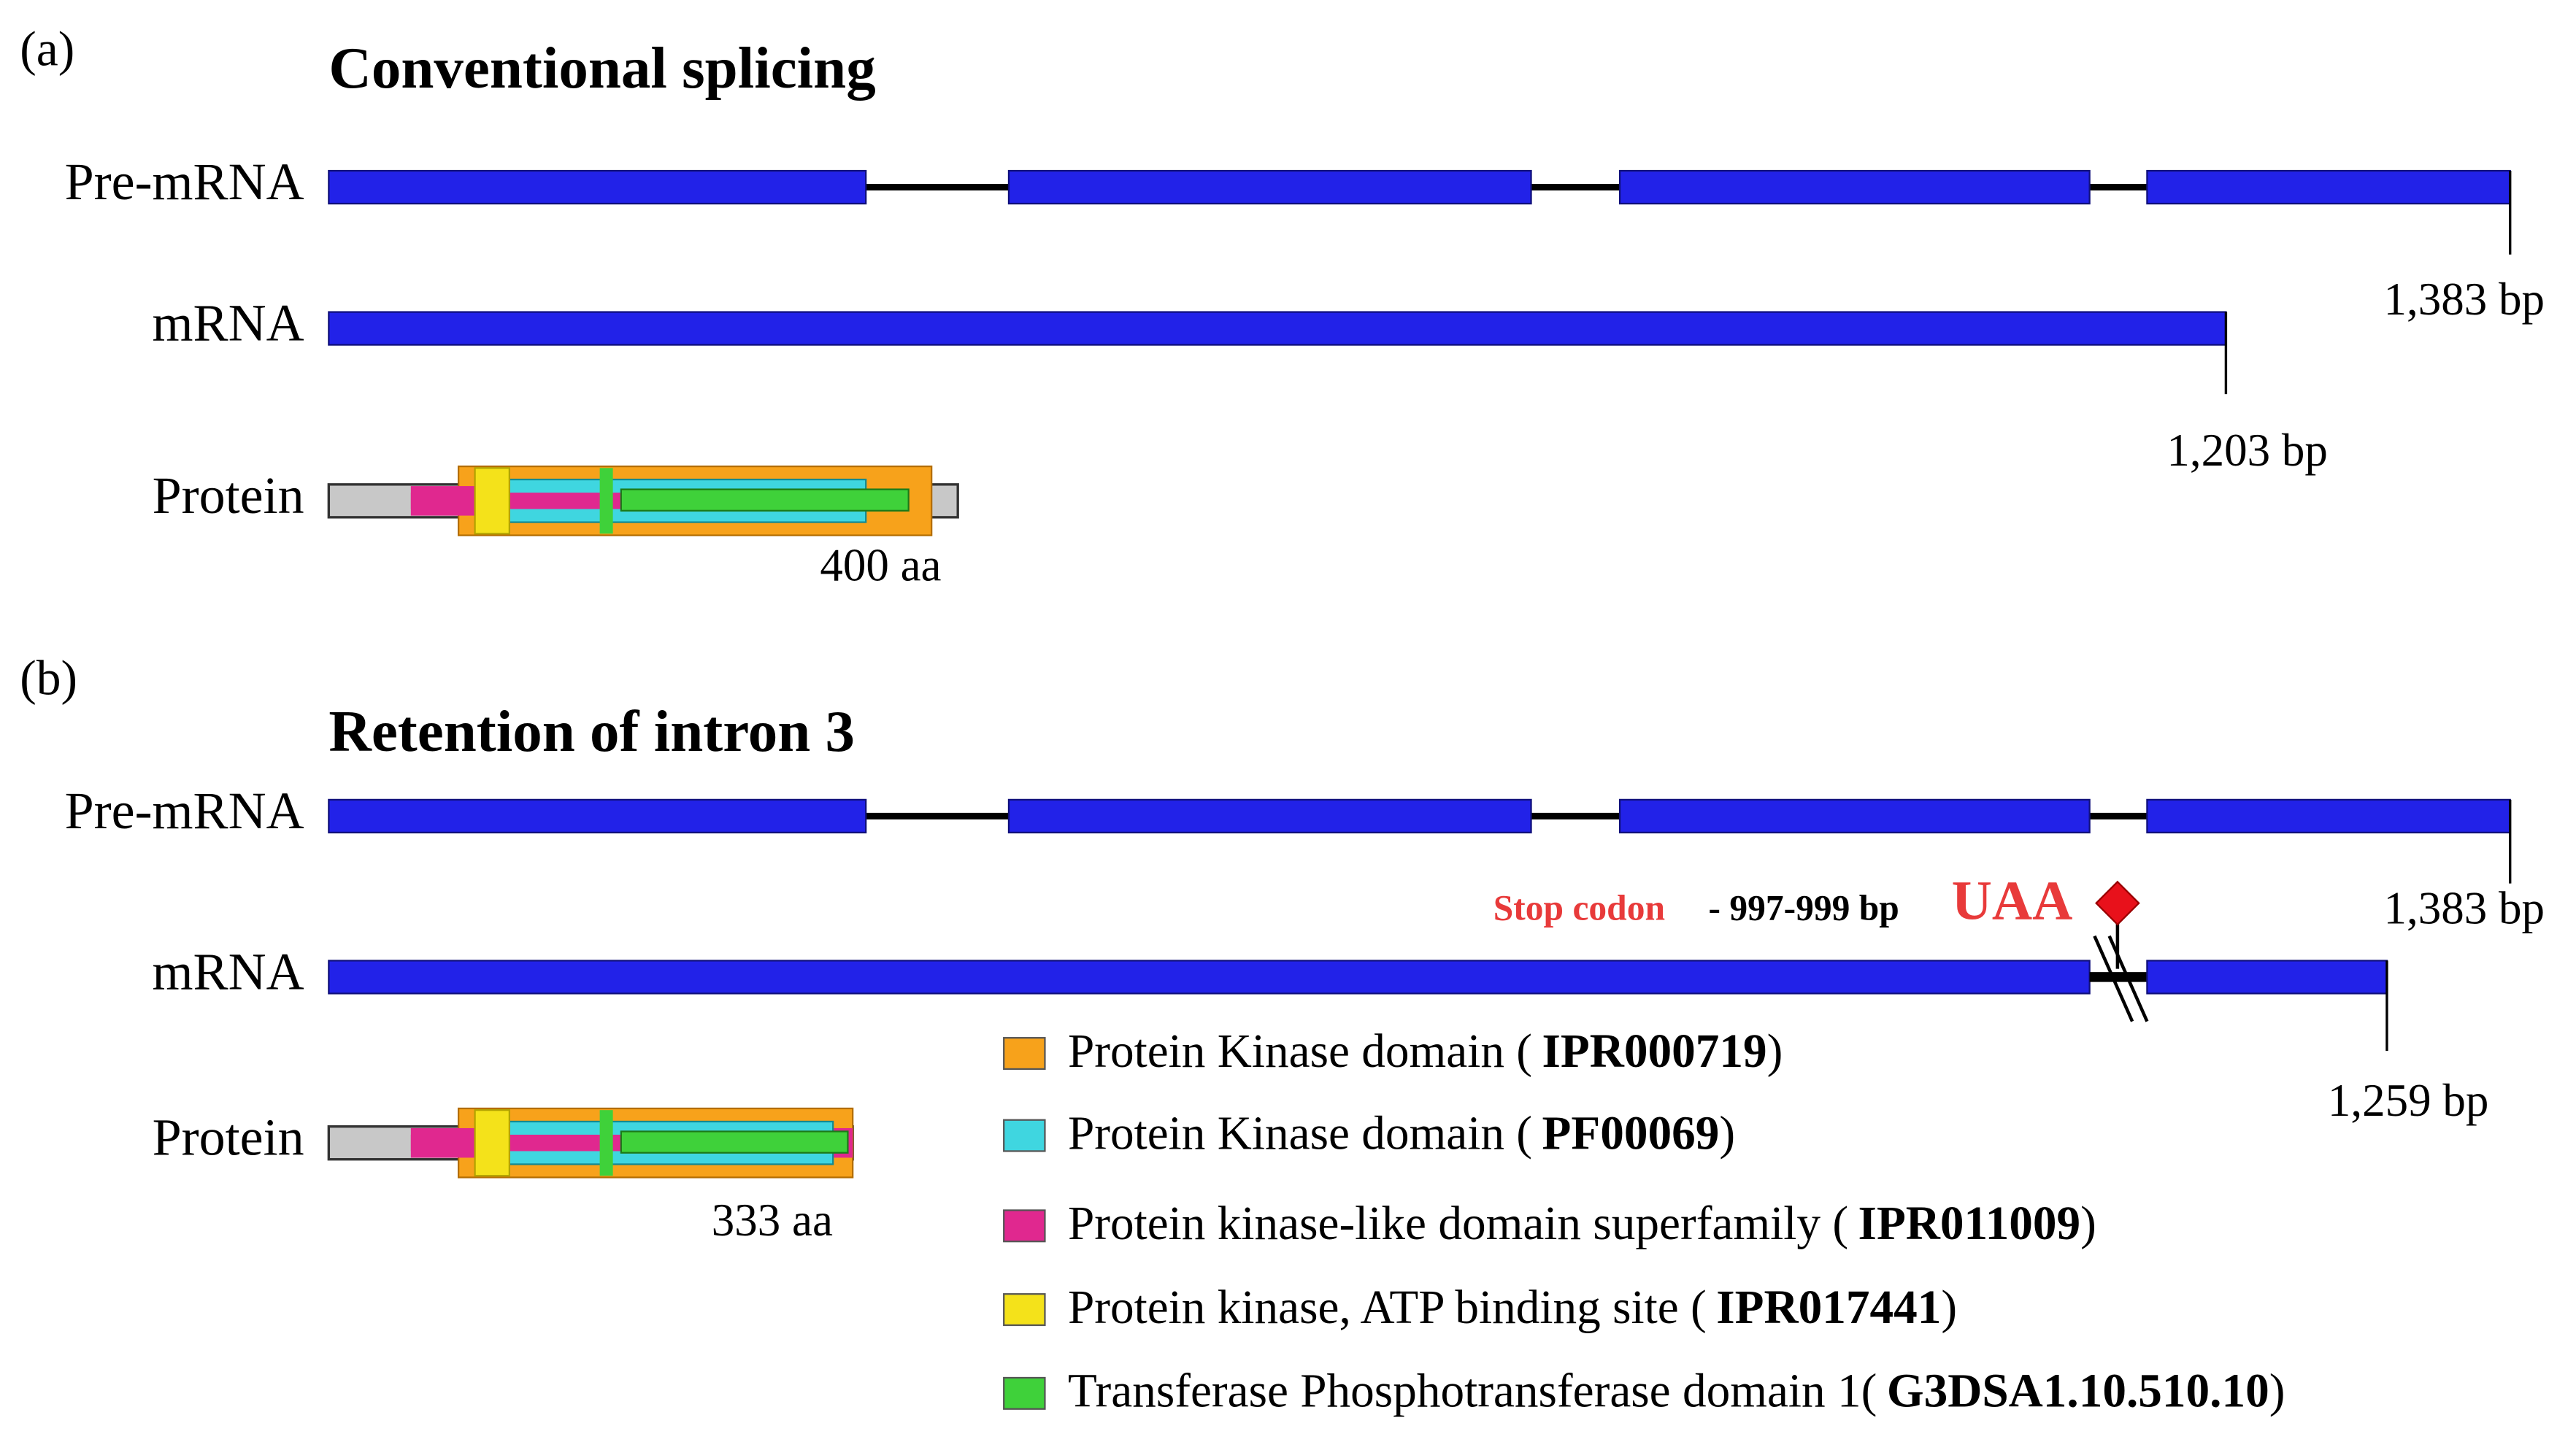  I want to click on stop-marker, so click(2117, 903).